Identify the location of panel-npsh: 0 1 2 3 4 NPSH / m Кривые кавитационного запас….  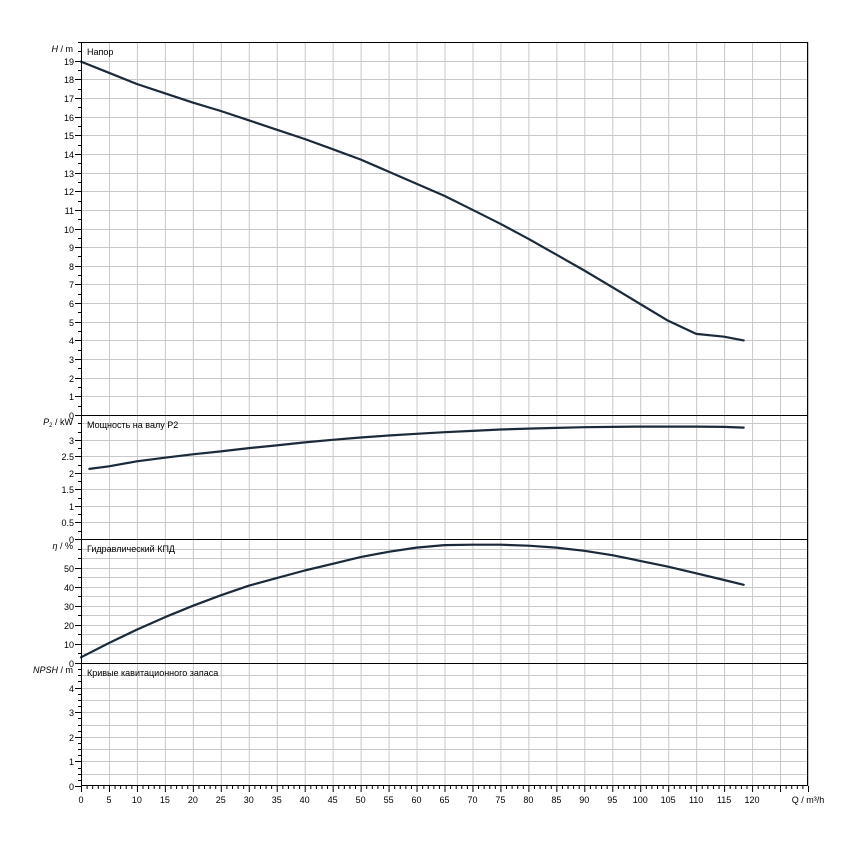
(420, 727).